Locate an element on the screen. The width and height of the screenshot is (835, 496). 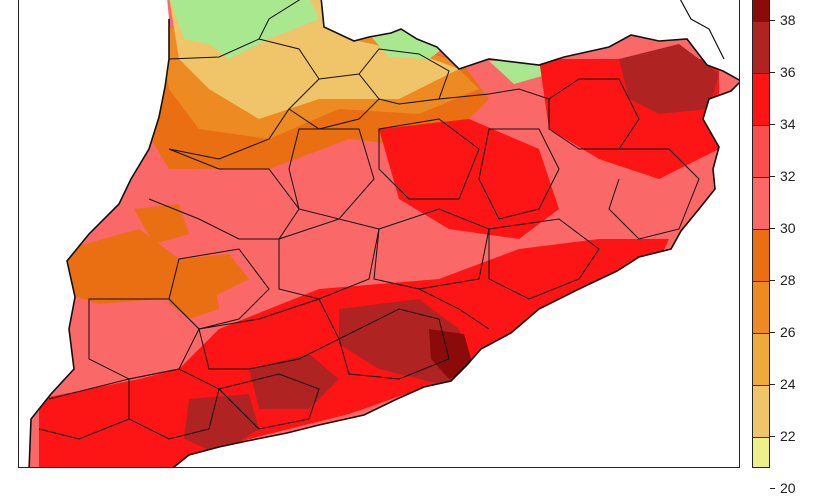
colorbar-label: 20 is located at coordinates (788, 488).